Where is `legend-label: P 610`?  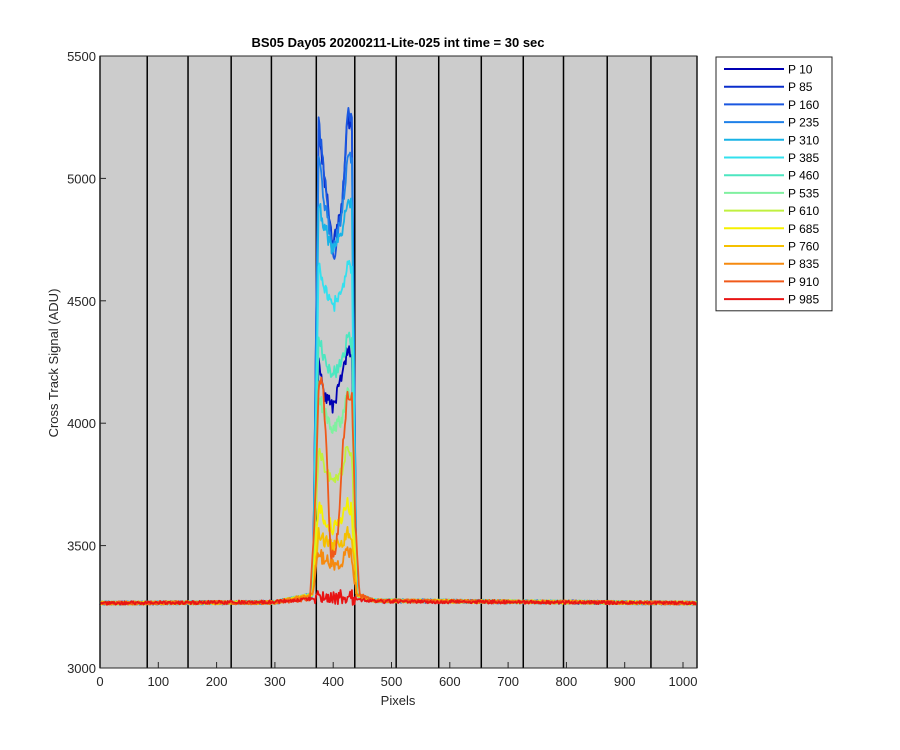 legend-label: P 610 is located at coordinates (803, 211).